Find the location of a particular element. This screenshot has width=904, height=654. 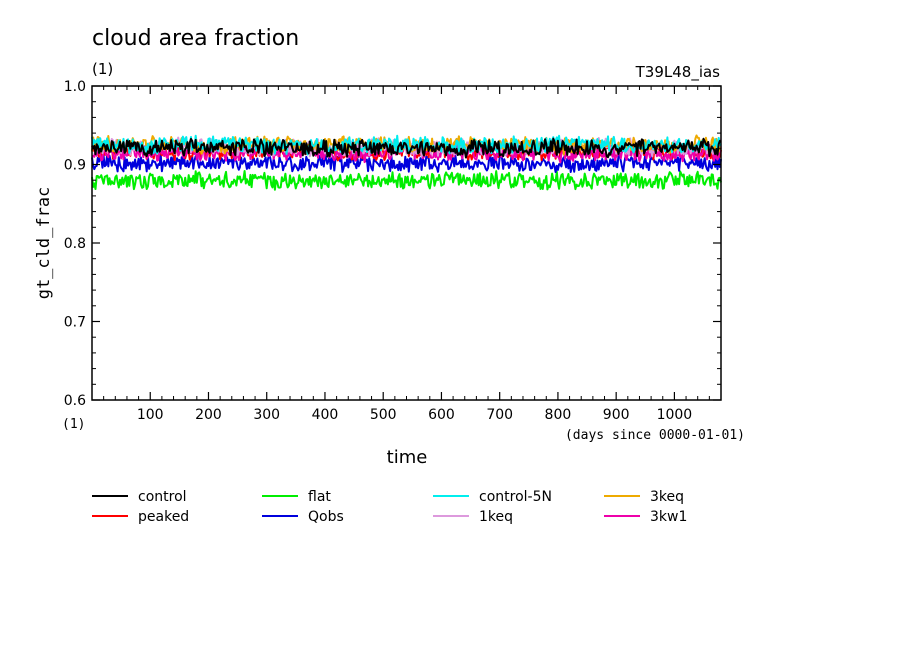

chart-title: cloud area fraction is located at coordinates (195, 38).